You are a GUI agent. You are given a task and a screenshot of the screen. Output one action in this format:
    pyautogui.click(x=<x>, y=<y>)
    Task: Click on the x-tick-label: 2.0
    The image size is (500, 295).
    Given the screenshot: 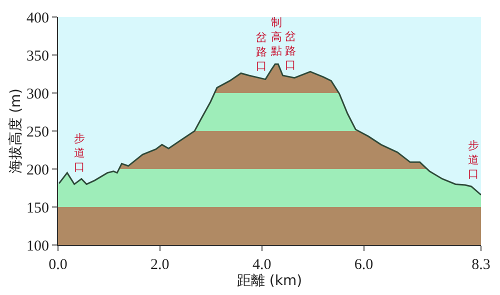 What is the action you would take?
    pyautogui.click(x=160, y=265)
    